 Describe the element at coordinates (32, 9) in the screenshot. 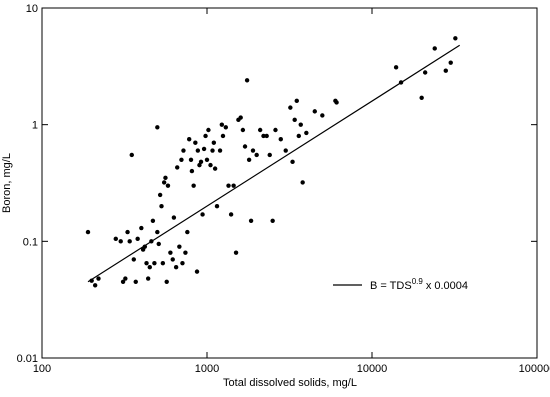

I see `y-tick-label: 10` at that location.